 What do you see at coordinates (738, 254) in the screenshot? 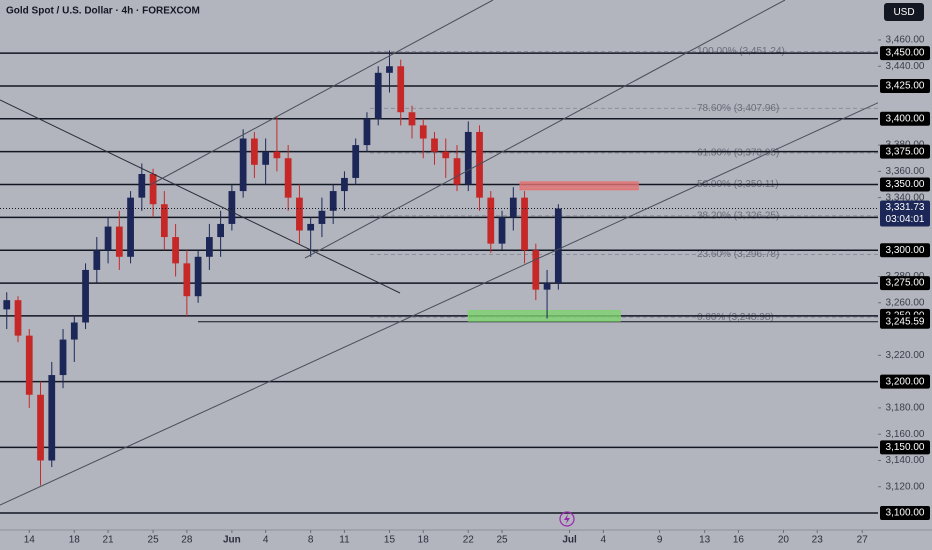
I see `fib-label: 23.60% (3,296.78)` at bounding box center [738, 254].